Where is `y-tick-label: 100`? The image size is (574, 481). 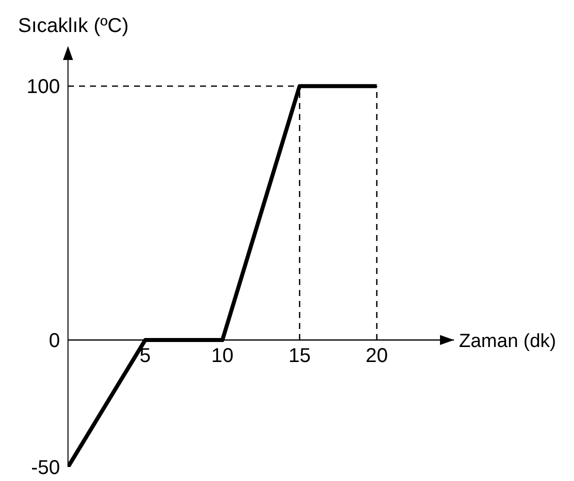 y-tick-label: 100 is located at coordinates (43, 87).